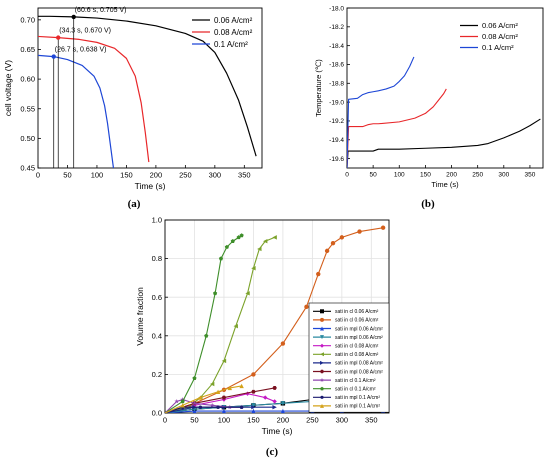 The height and width of the screenshot is (462, 550). What do you see at coordinates (336, 121) in the screenshot?
I see `y-tick-label: -19.2` at bounding box center [336, 121].